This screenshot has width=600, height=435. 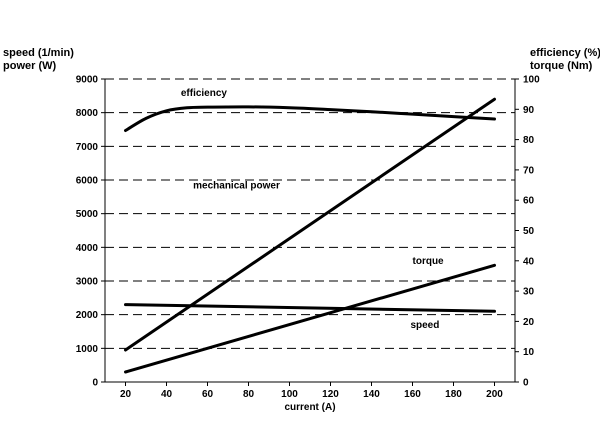 What do you see at coordinates (309, 407) in the screenshot?
I see `x-axis-title: current (A)` at bounding box center [309, 407].